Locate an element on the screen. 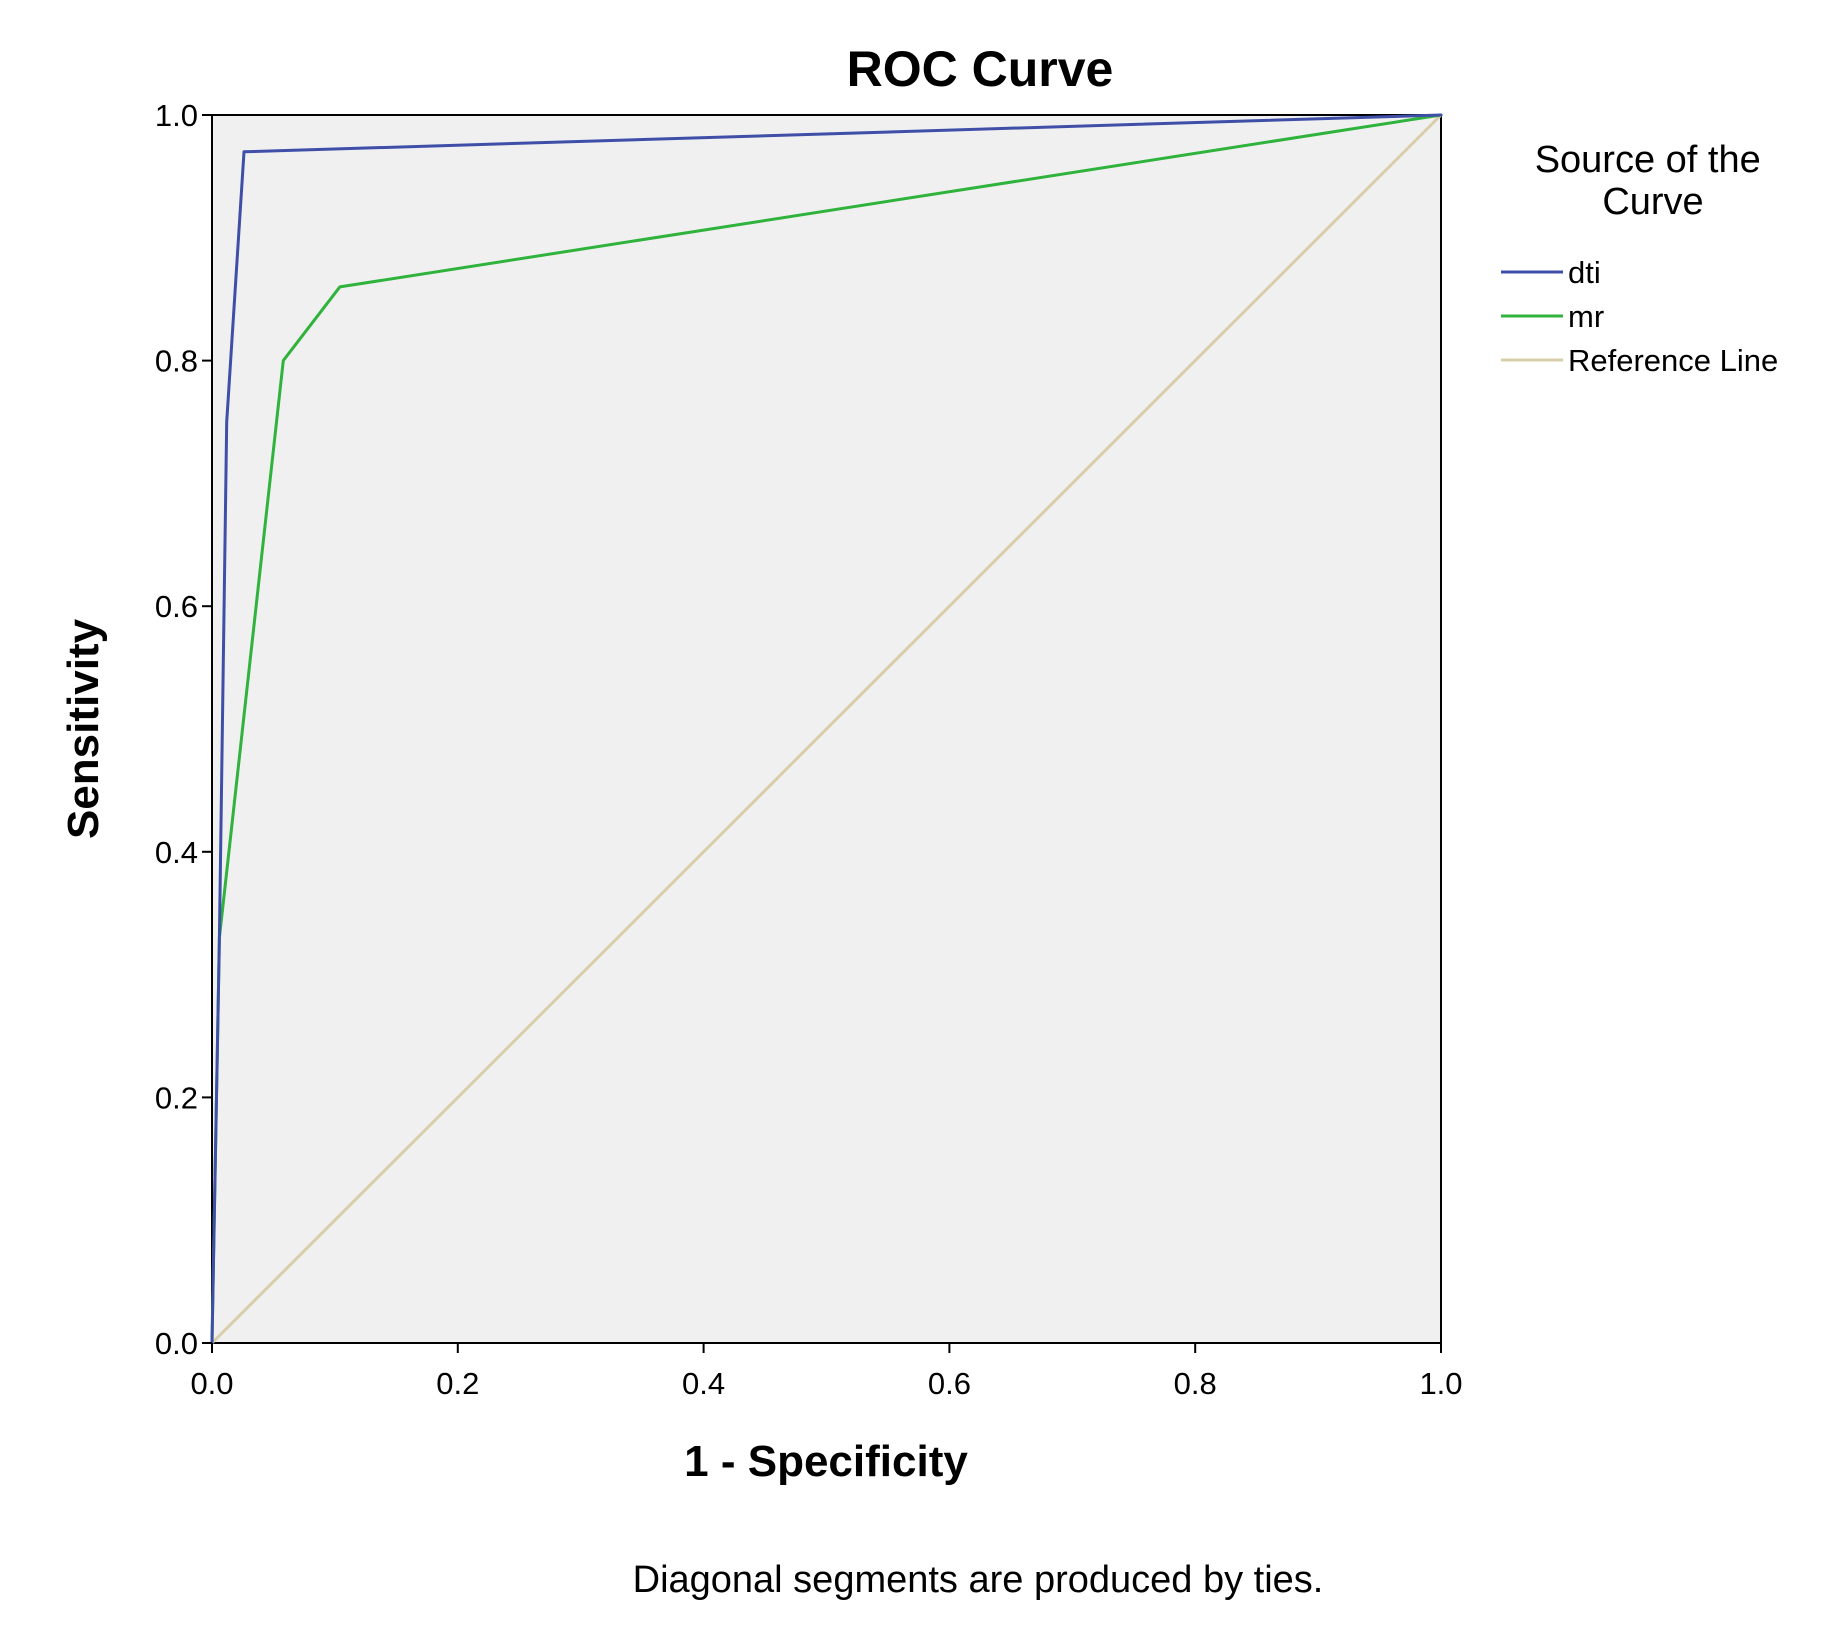  legend-label-dti: dti is located at coordinates (1584, 272).